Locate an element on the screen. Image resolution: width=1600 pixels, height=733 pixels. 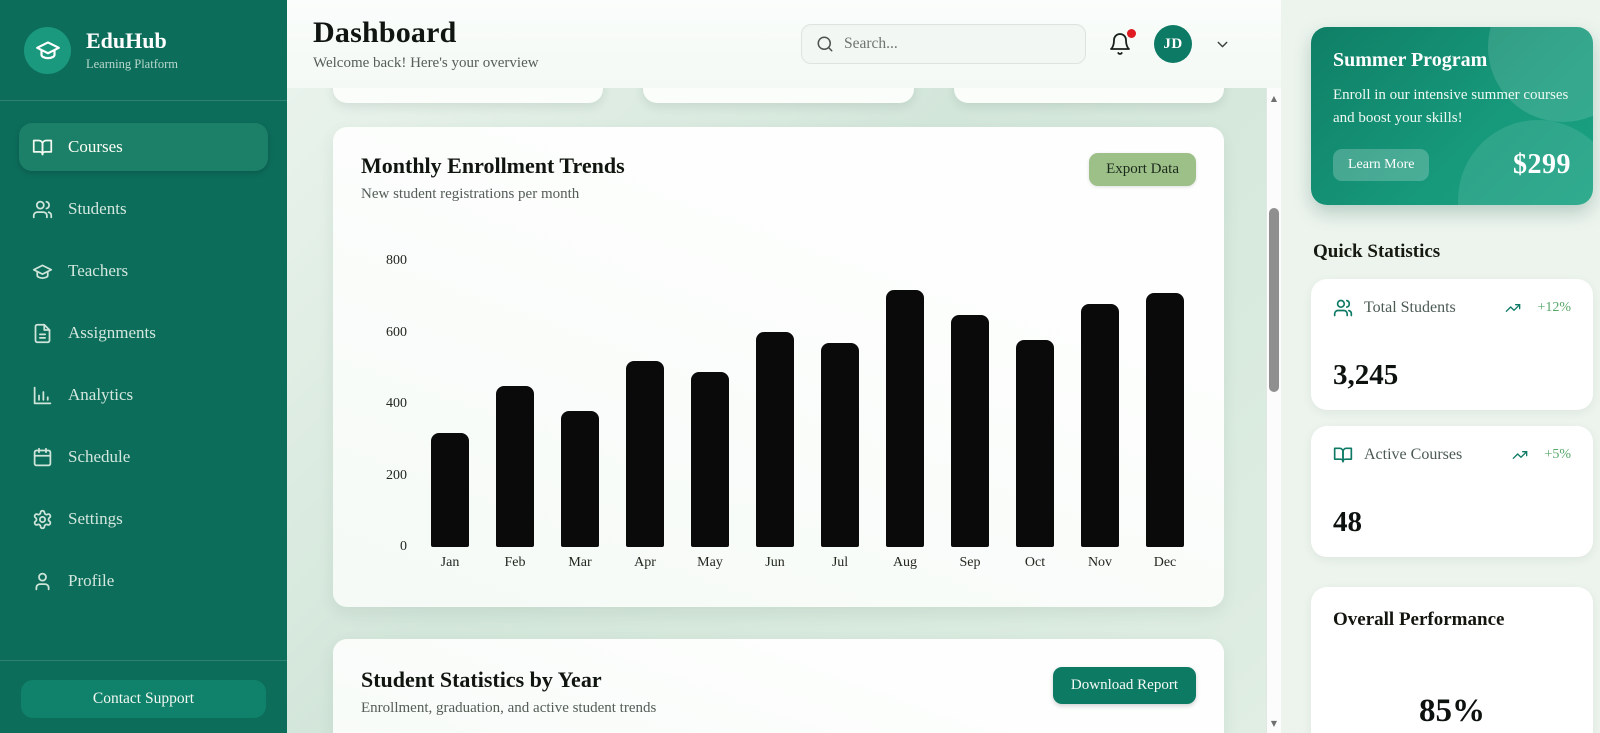
sidebar-footer: Contact Support is located at coordinates (143, 696).